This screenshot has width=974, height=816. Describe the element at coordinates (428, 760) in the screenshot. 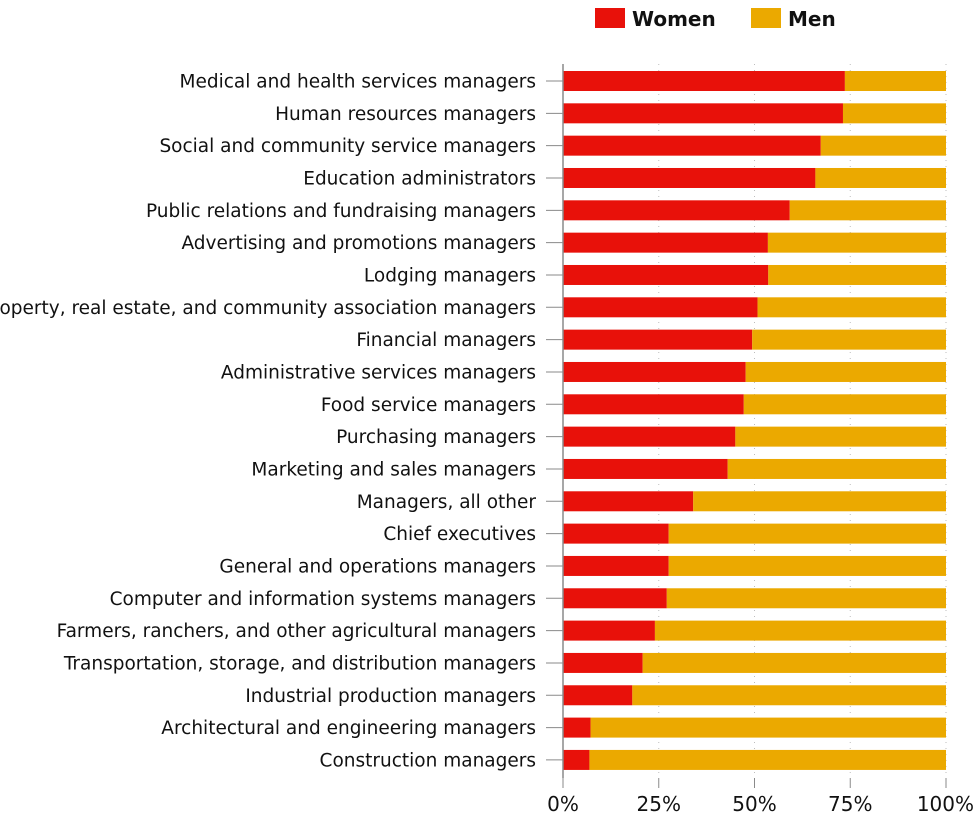

I see `category-label: Construction managers` at that location.